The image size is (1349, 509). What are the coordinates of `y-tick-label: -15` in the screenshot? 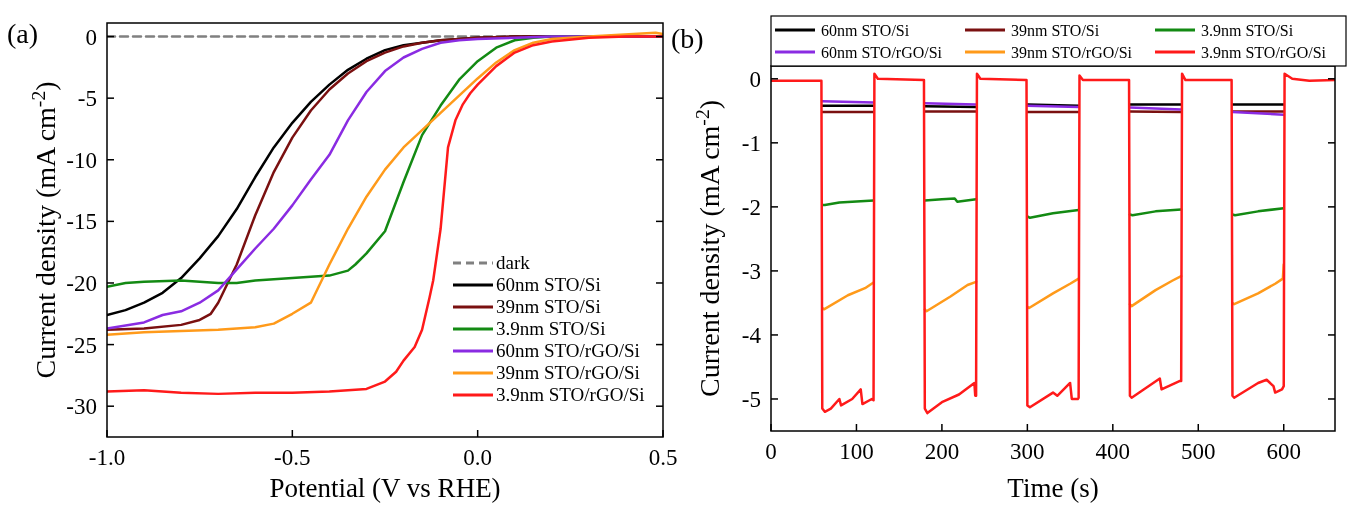 It's located at (81, 222).